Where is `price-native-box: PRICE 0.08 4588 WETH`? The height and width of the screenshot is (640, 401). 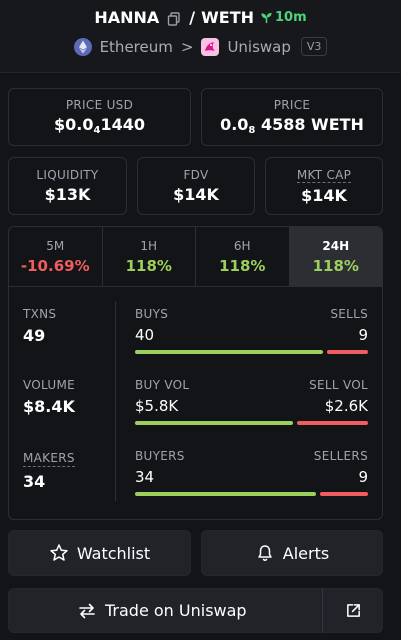
price-native-box: PRICE 0.08 4588 WETH is located at coordinates (292, 117).